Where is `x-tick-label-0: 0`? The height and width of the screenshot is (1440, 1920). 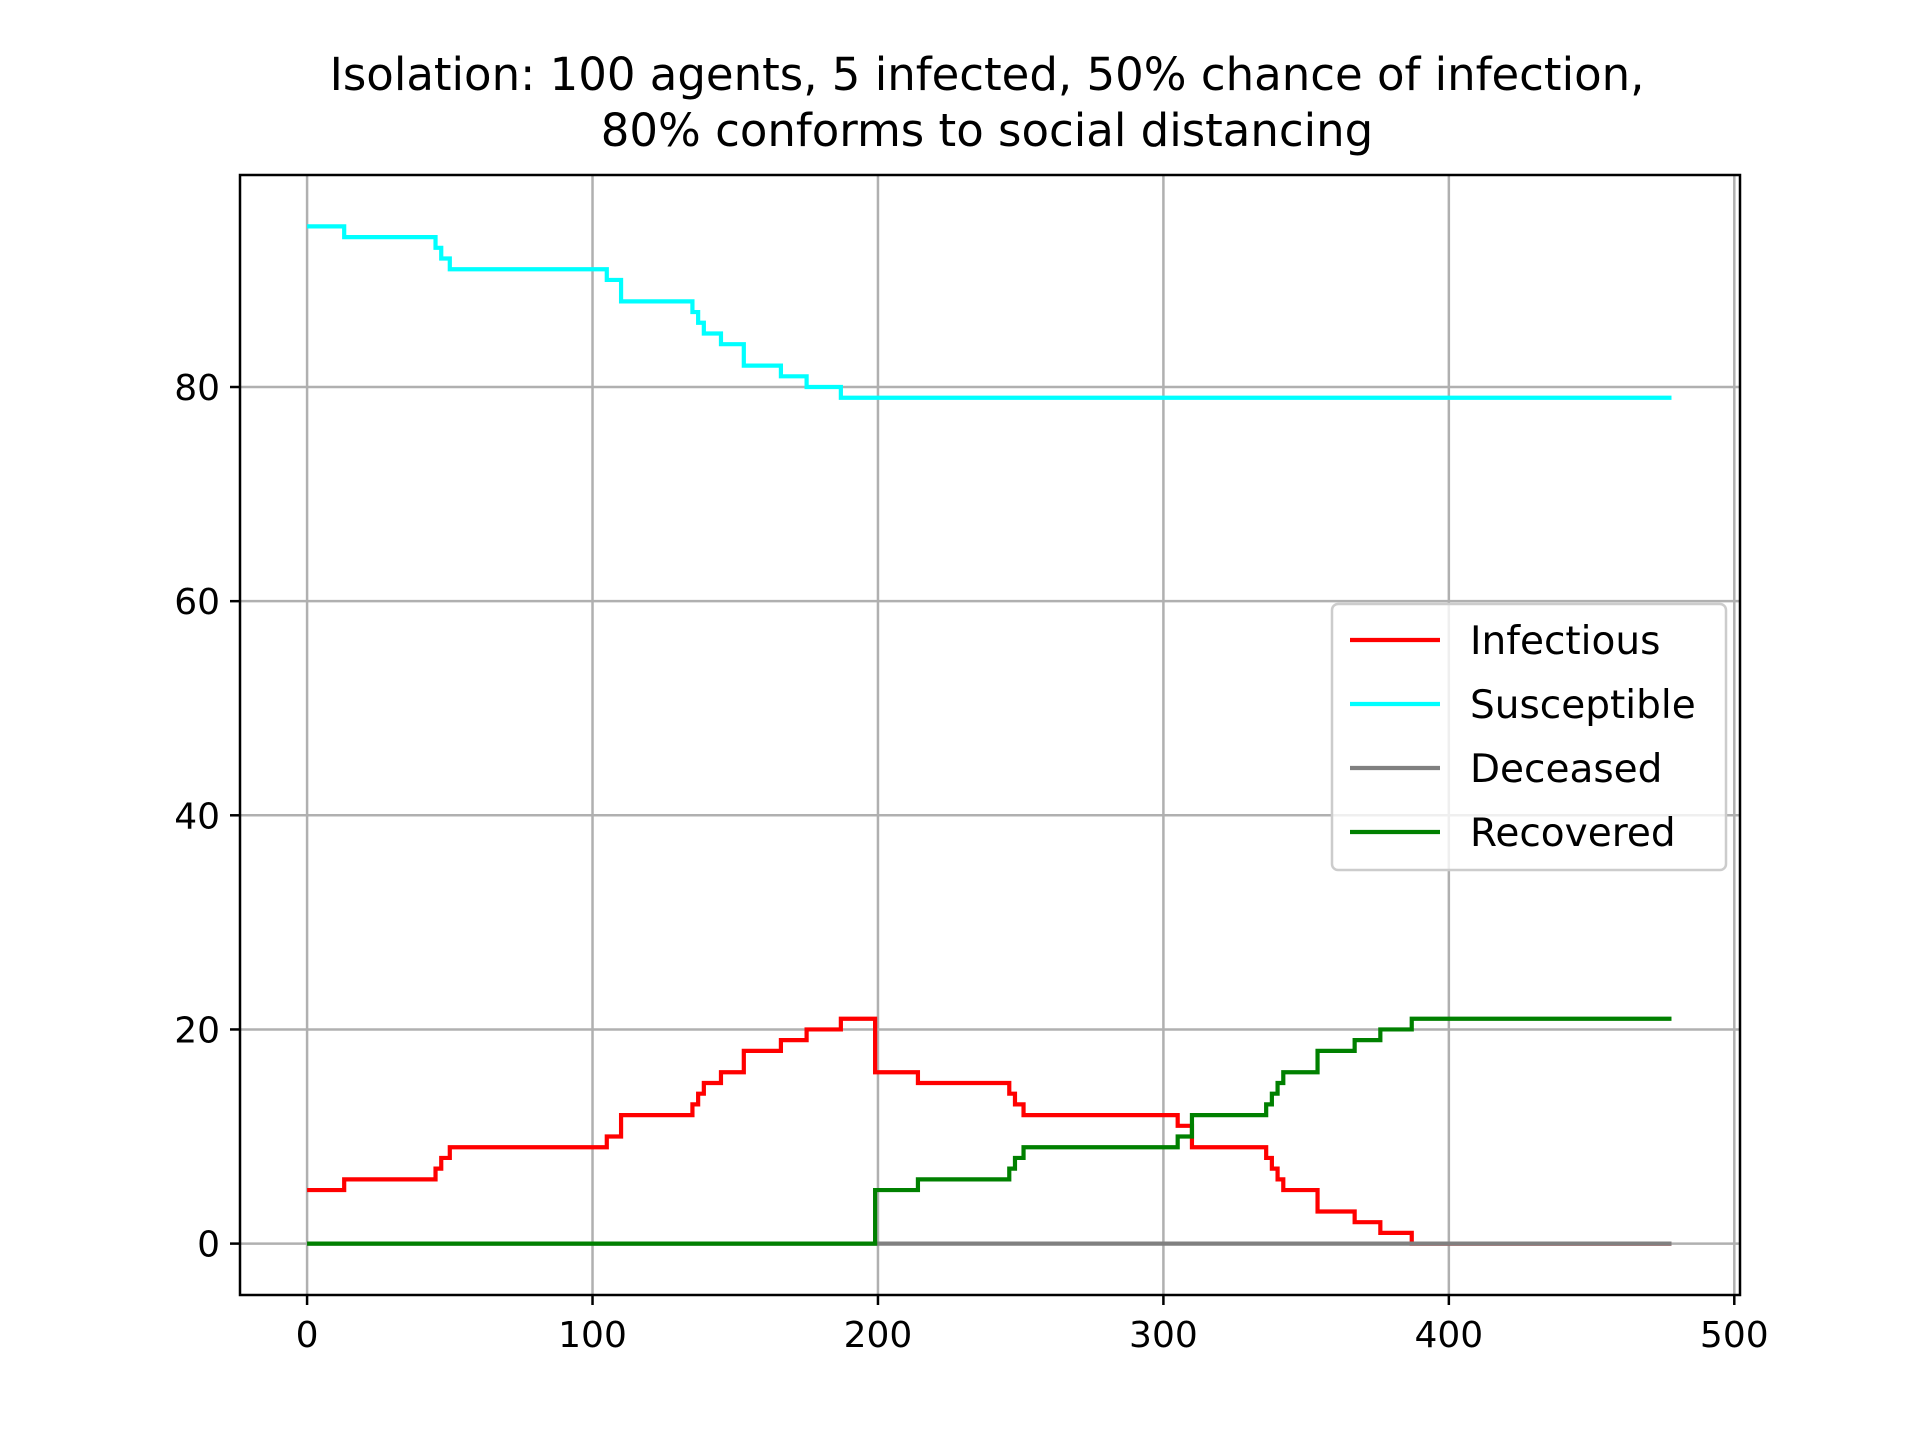 x-tick-label-0: 0 is located at coordinates (307, 1335).